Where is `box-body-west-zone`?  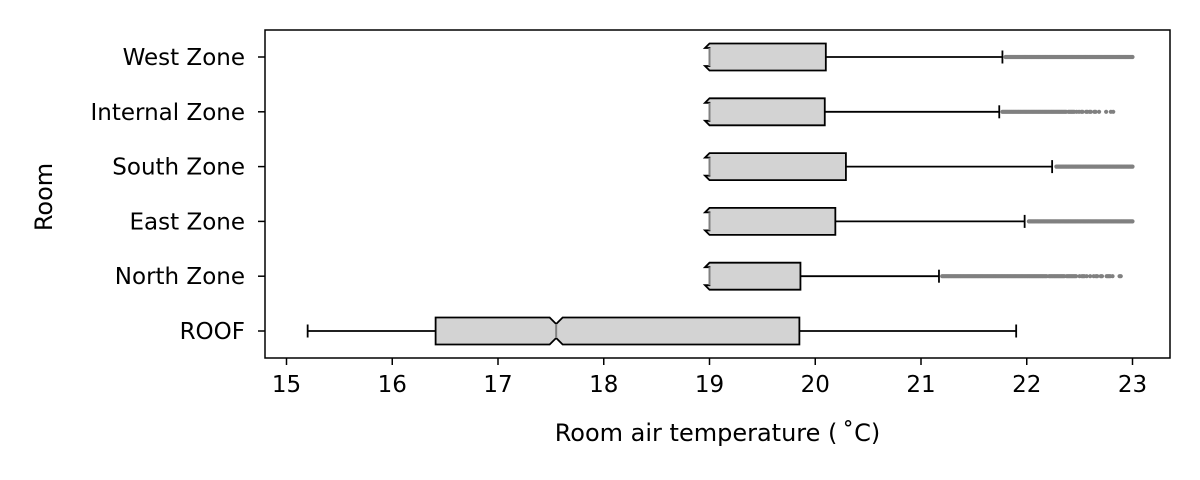
box-body-west-zone is located at coordinates (764, 57).